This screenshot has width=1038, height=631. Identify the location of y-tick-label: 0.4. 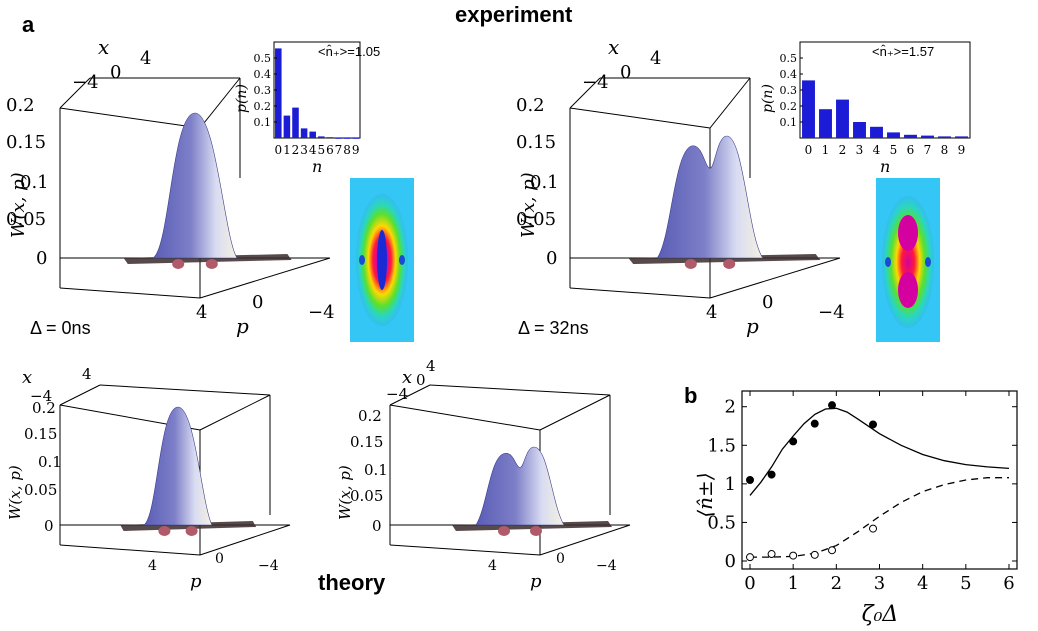
(263, 74).